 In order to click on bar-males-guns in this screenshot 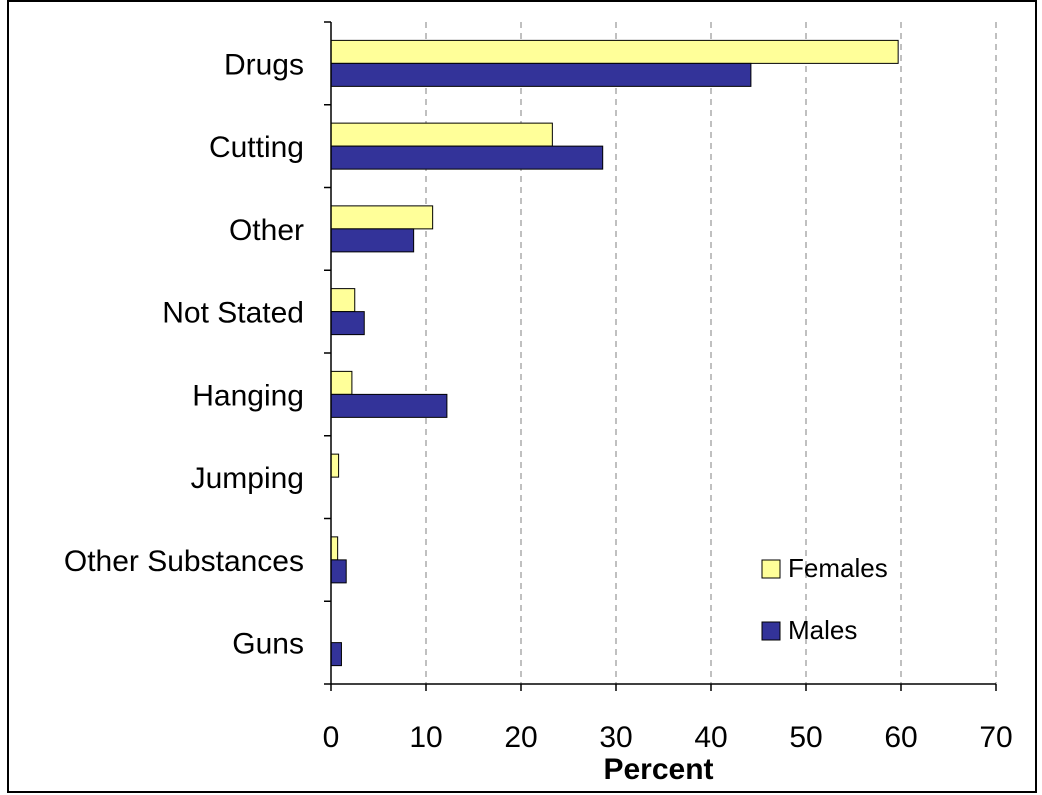, I will do `click(336, 654)`.